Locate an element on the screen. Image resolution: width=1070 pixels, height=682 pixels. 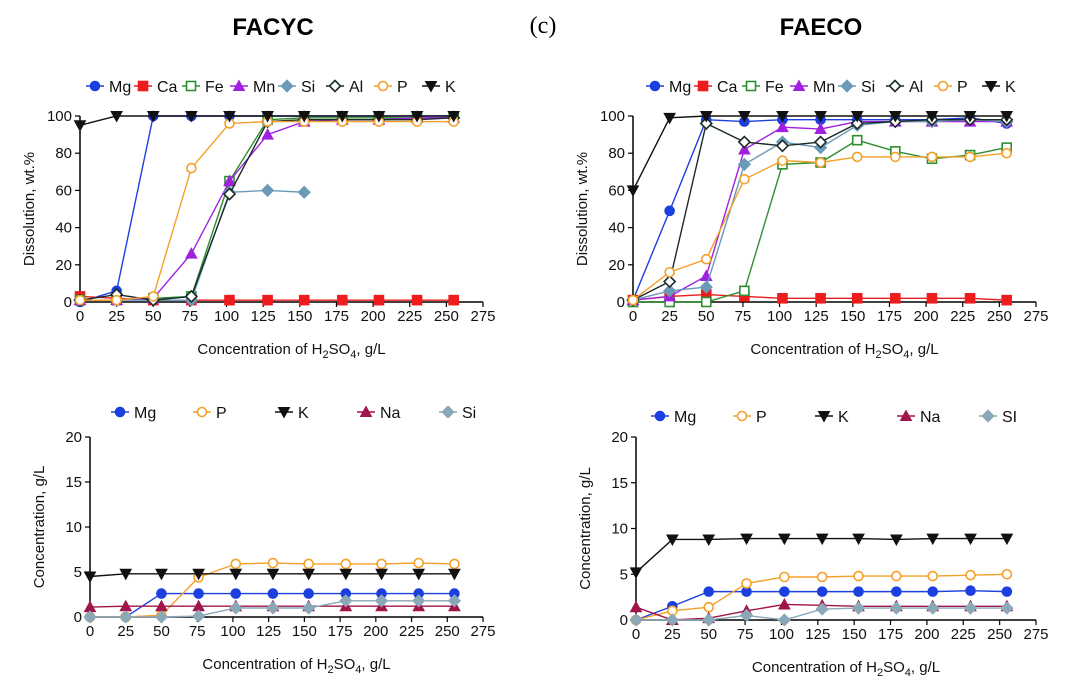
x-tick-label: 100 is located at coordinates (232, 631).